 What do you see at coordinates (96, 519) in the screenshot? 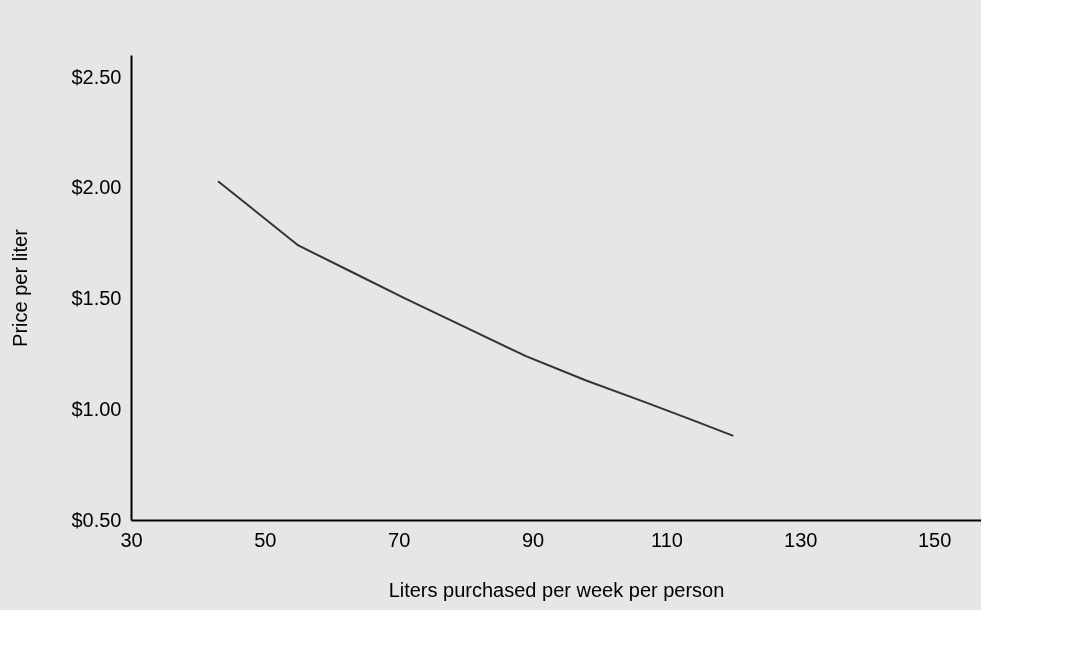
I see `y-tick-label: $0.50` at bounding box center [96, 519].